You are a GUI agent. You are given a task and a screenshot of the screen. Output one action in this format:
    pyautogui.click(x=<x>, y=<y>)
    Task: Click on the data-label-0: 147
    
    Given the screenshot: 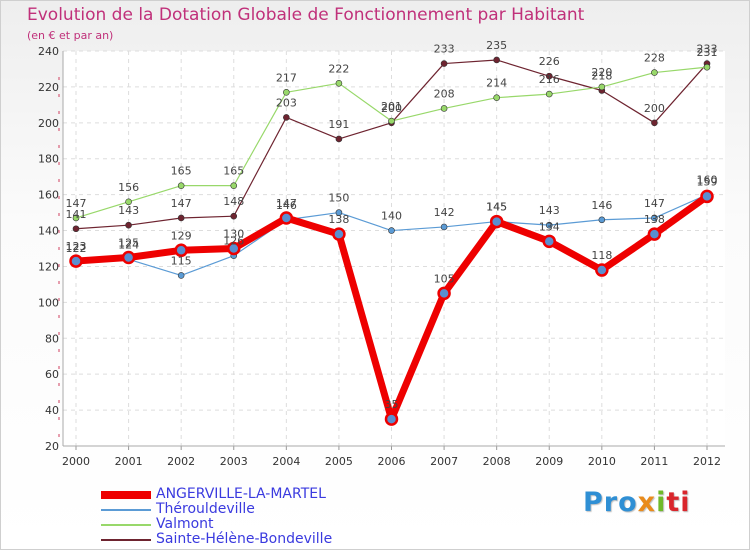 What is the action you would take?
    pyautogui.click(x=286, y=203)
    